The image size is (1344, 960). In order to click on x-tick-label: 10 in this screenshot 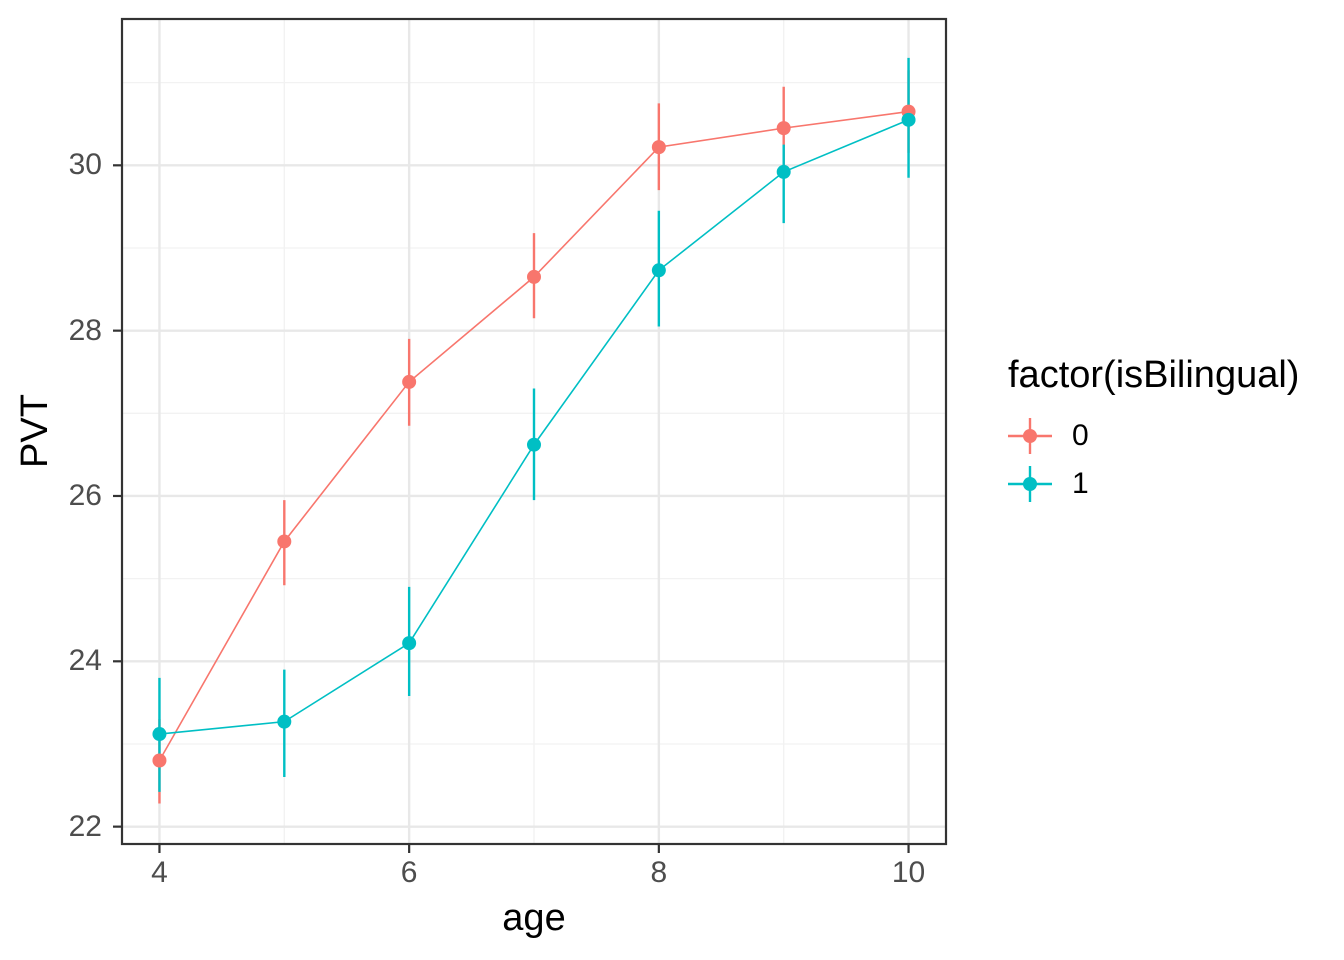, I will do `click(908, 872)`.